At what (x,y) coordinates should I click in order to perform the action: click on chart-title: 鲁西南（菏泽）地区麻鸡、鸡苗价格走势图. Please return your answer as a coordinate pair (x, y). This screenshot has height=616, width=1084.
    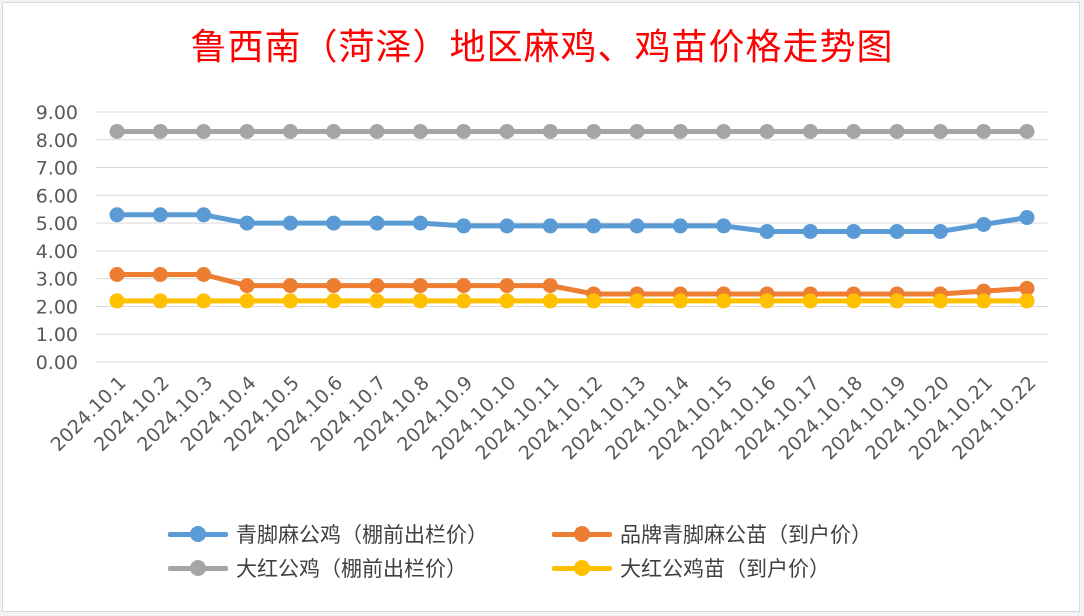
    Looking at the image, I should click on (542, 47).